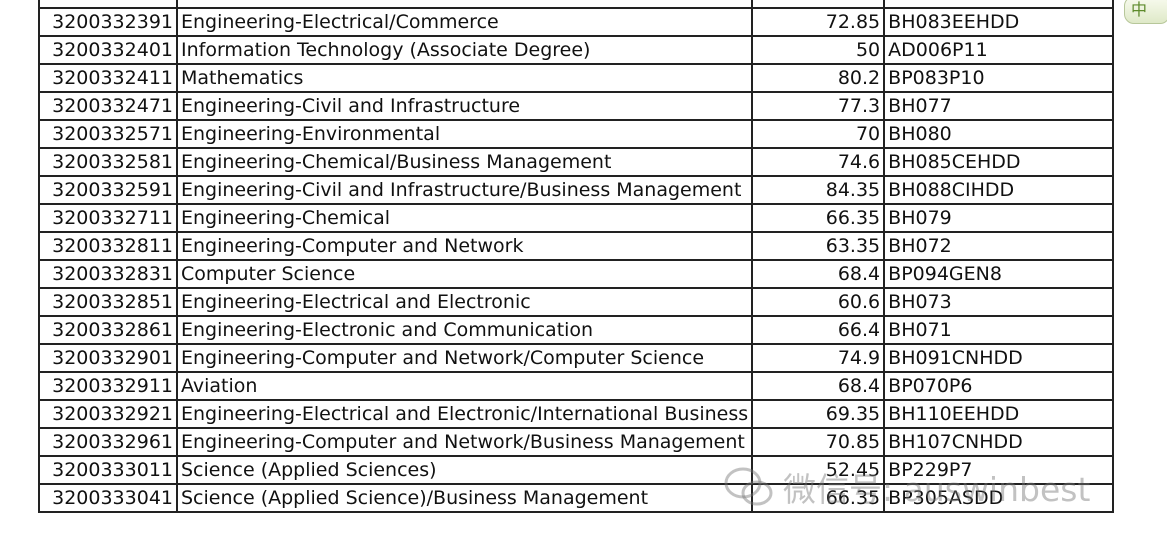  What do you see at coordinates (108, 162) in the screenshot?
I see `cell-program-code: 3200332581` at bounding box center [108, 162].